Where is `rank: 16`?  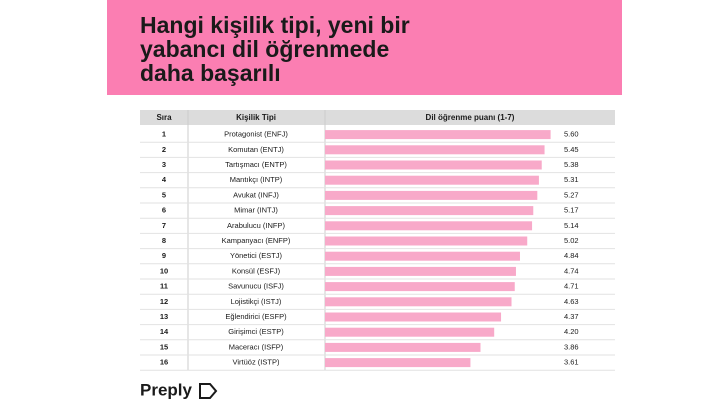
rank: 16 is located at coordinates (164, 362).